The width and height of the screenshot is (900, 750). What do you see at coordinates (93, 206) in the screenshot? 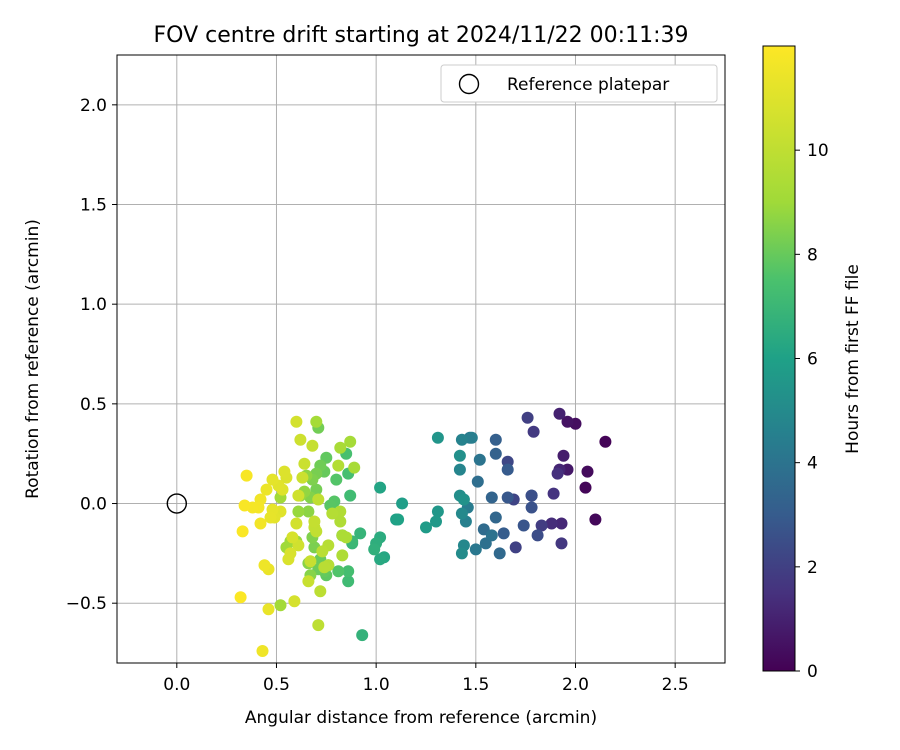
I see `y-tick-label: 1.5` at bounding box center [93, 206].